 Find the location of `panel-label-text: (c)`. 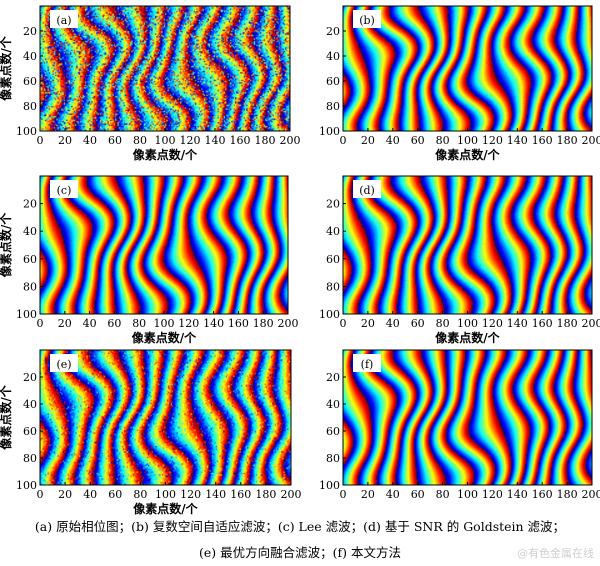

panel-label-text: (c) is located at coordinates (64, 190).